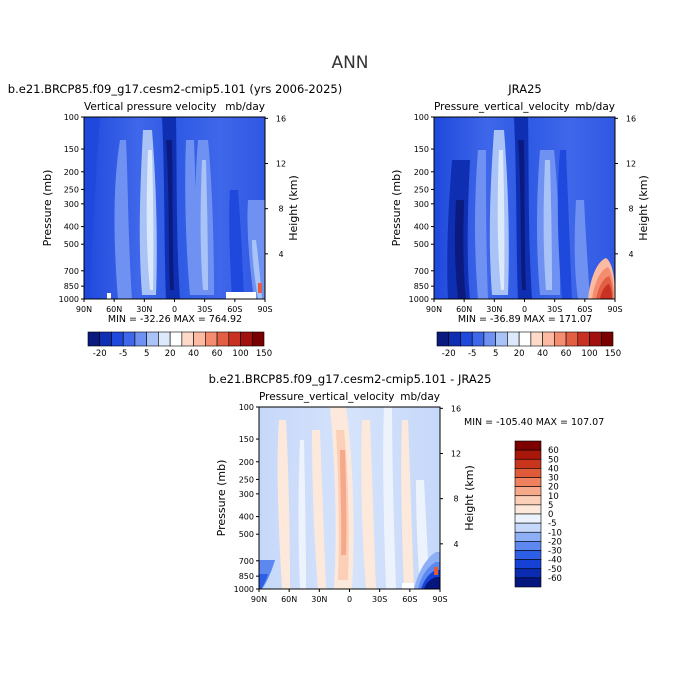 This screenshot has width=700, height=700. What do you see at coordinates (349, 599) in the screenshot?
I see `panel-diff-xtick-label-0: 0` at bounding box center [349, 599].